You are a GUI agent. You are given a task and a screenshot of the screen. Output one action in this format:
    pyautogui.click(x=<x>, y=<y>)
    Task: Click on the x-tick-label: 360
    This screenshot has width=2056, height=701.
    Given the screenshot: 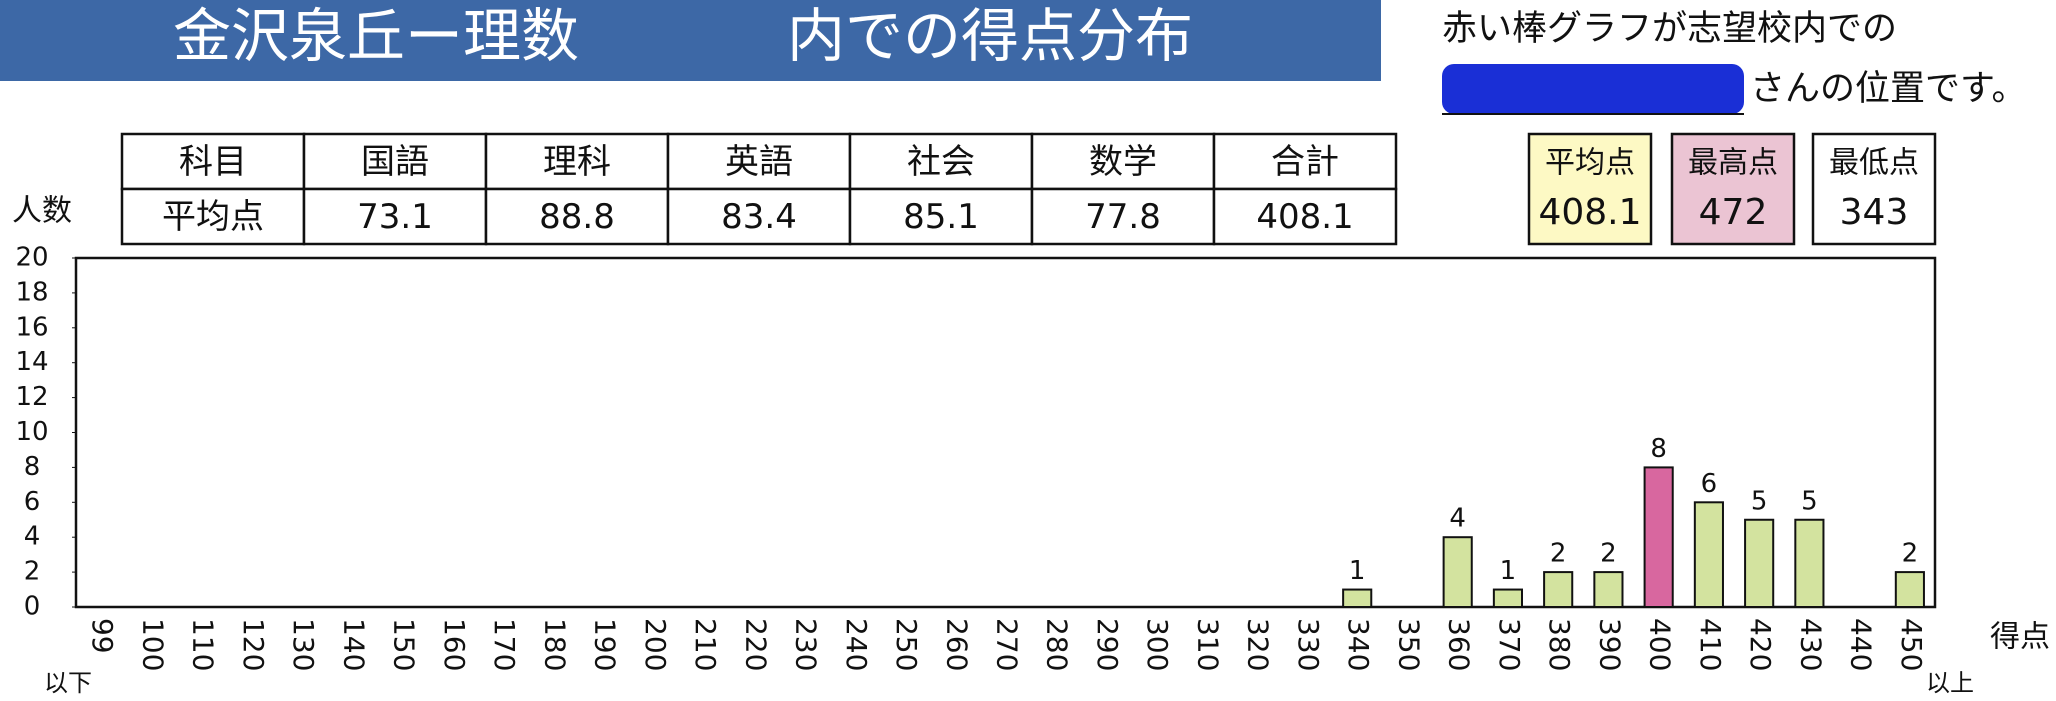 What is the action you would take?
    pyautogui.click(x=1459, y=644)
    